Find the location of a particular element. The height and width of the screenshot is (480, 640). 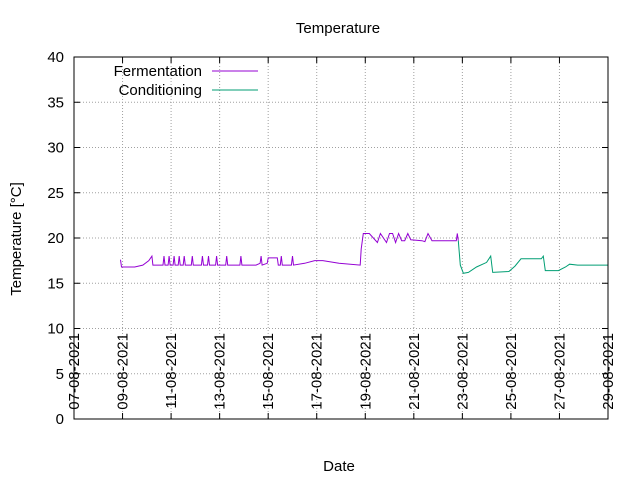

x-tick-label: 17-08-2021 is located at coordinates (317, 371).